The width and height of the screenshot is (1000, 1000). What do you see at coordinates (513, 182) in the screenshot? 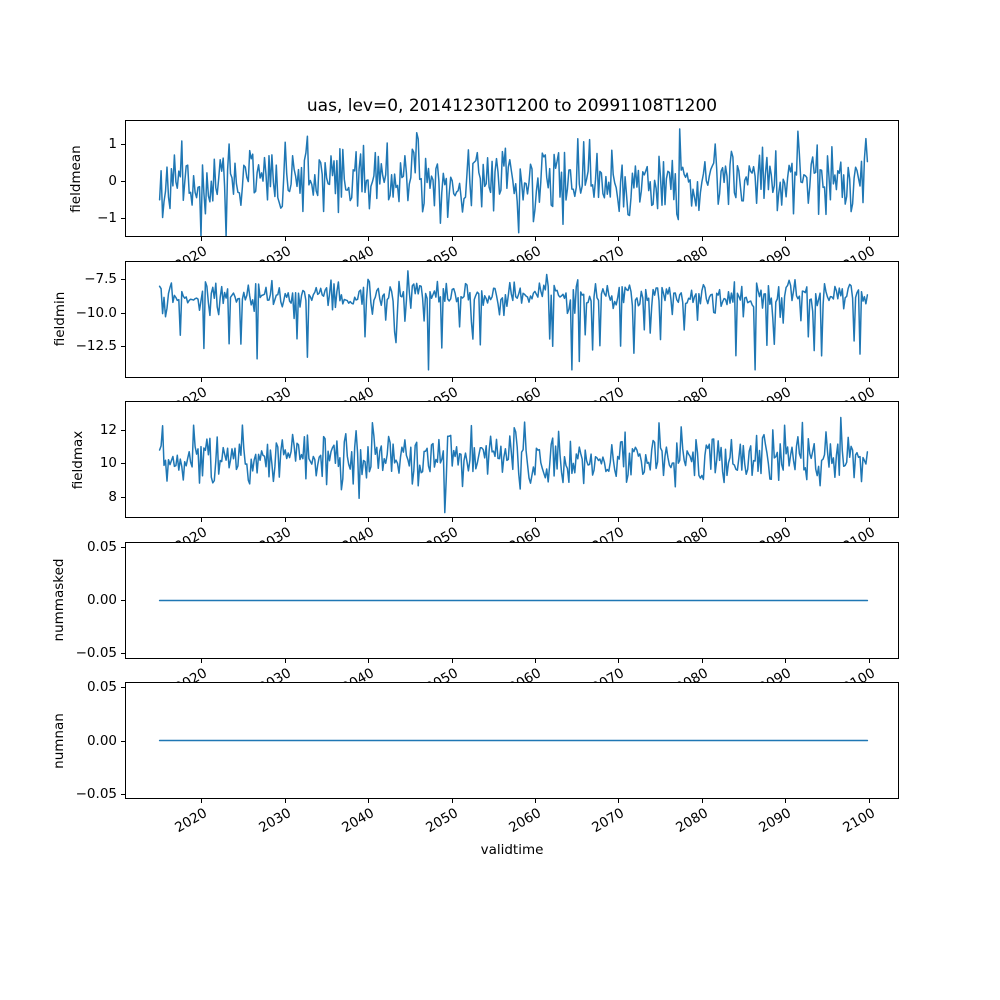
I see `fieldmean-line` at bounding box center [513, 182].